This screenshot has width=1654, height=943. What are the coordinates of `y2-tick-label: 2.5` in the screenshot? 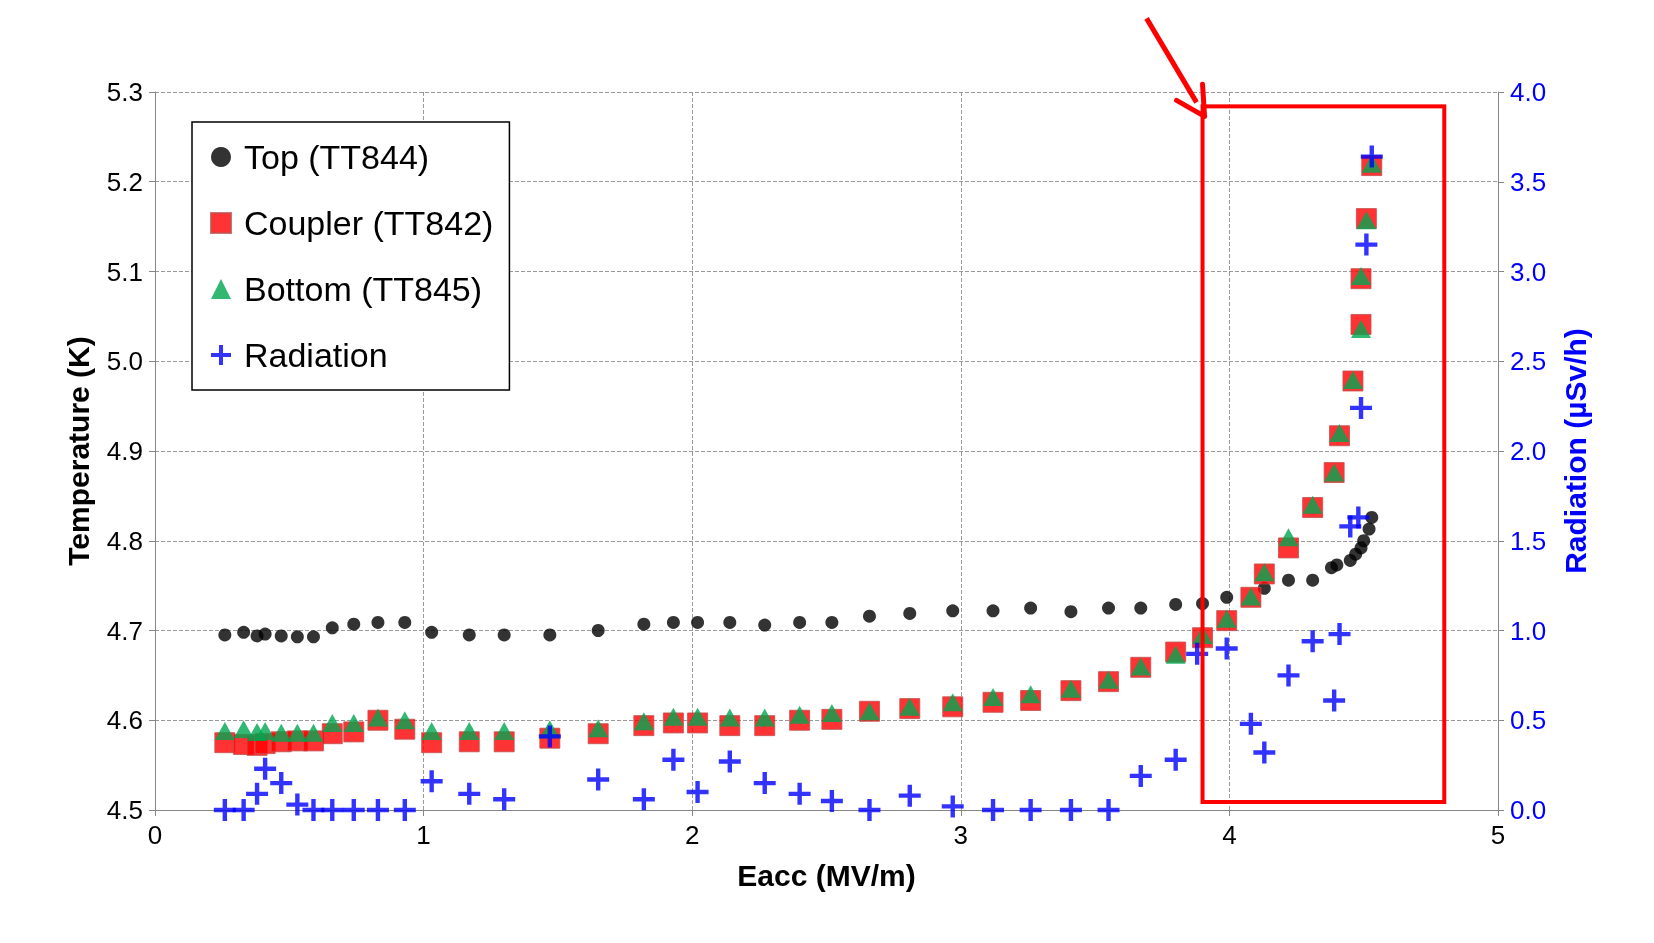 It's located at (1528, 361).